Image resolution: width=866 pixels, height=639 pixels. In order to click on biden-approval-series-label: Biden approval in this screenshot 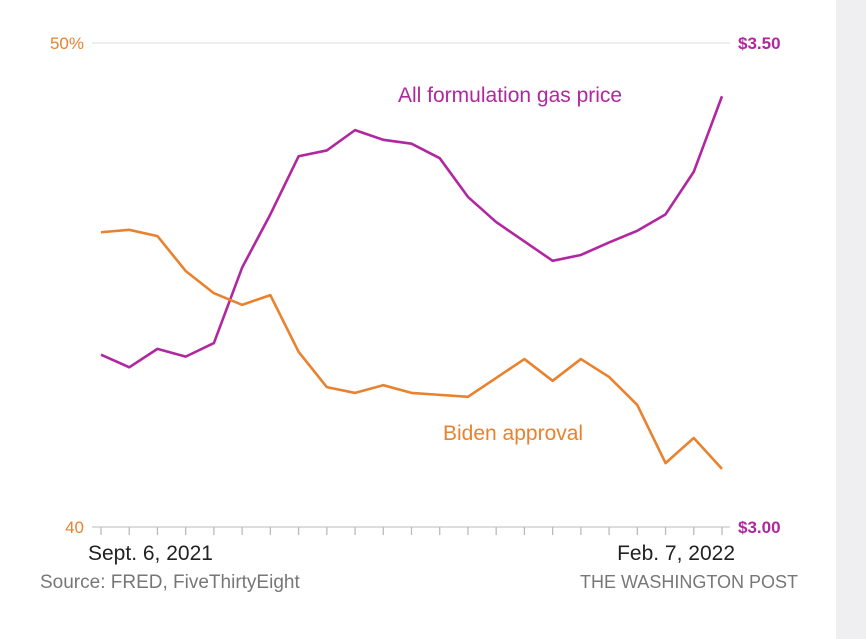, I will do `click(513, 433)`.